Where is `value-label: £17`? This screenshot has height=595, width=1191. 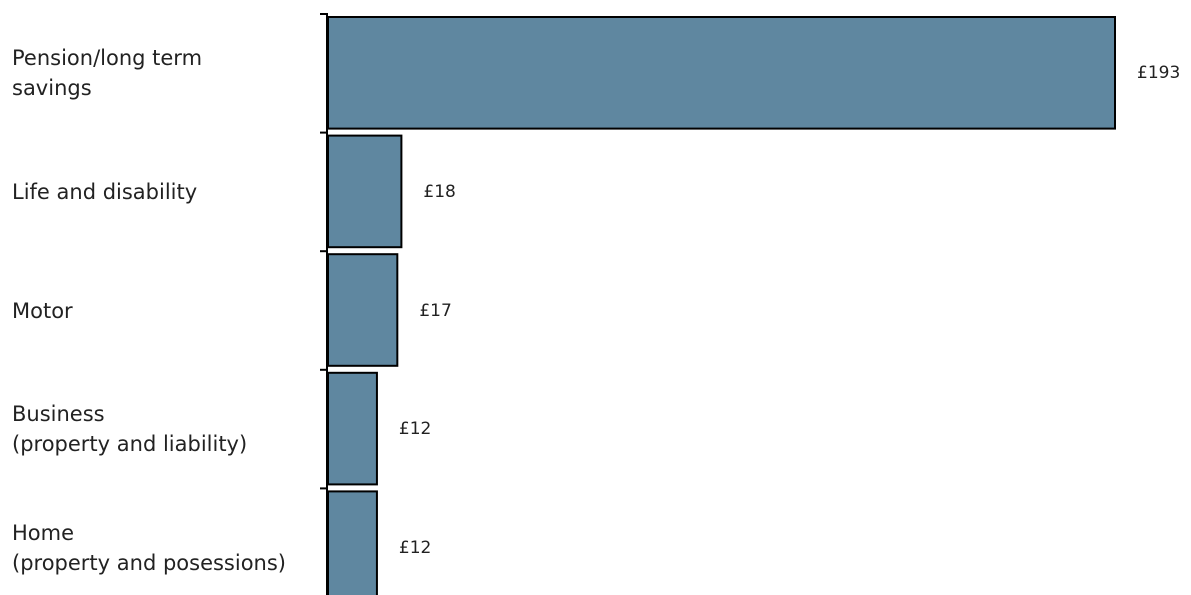
value-label: £17 is located at coordinates (435, 310).